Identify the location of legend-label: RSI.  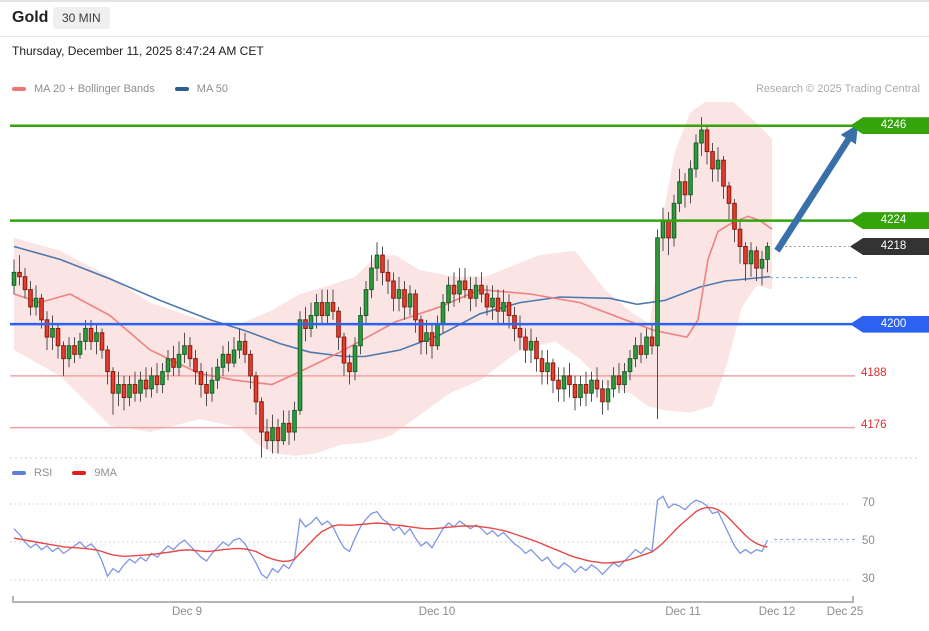
(43, 473).